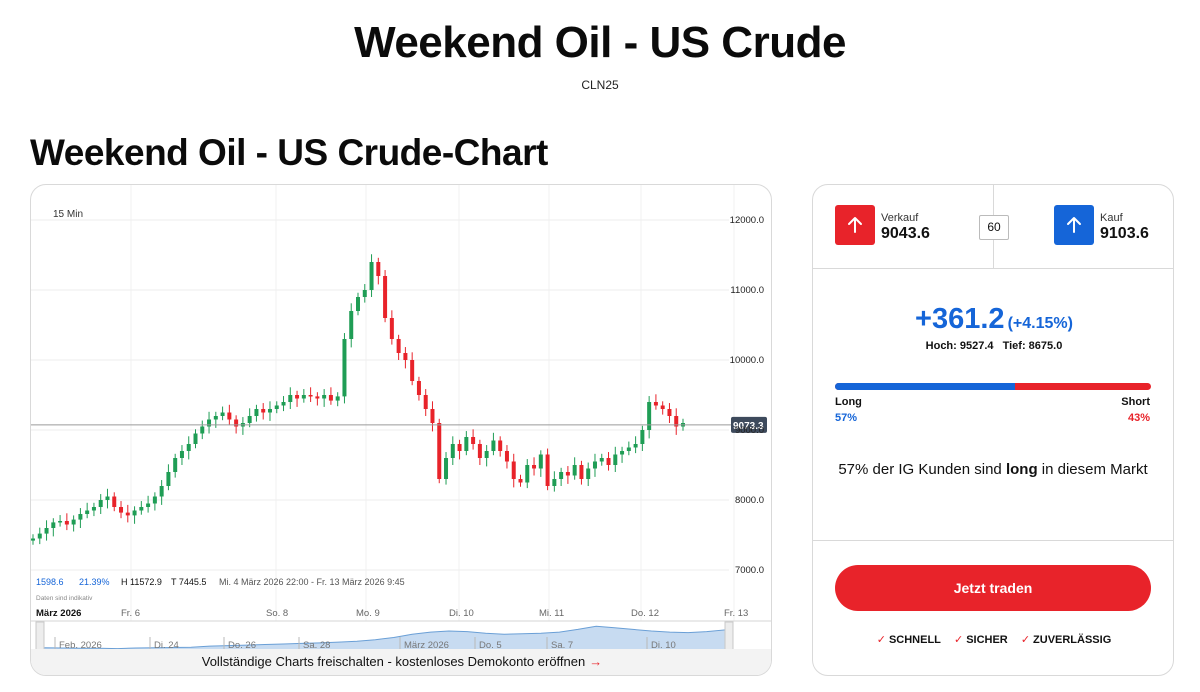 This screenshot has height=692, width=1200. What do you see at coordinates (663, 645) in the screenshot?
I see `navigator-label: Di. 10` at bounding box center [663, 645].